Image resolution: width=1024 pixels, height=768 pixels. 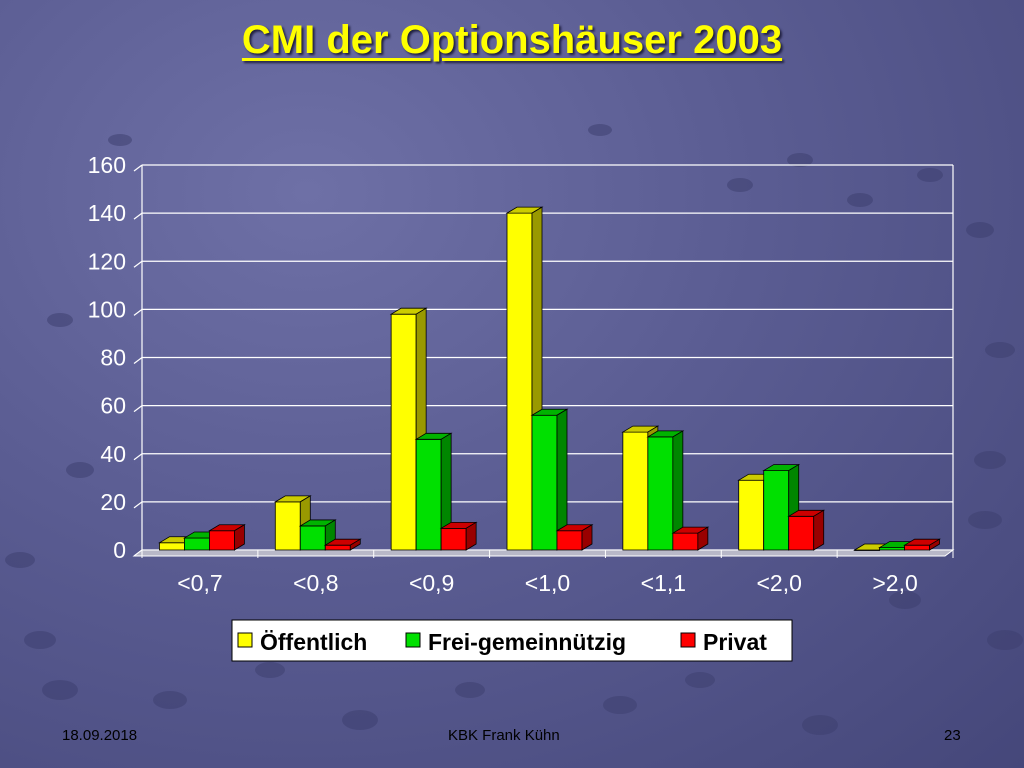 What do you see at coordinates (527, 642) in the screenshot?
I see `legend-label: Frei-gemeinnützig` at bounding box center [527, 642].